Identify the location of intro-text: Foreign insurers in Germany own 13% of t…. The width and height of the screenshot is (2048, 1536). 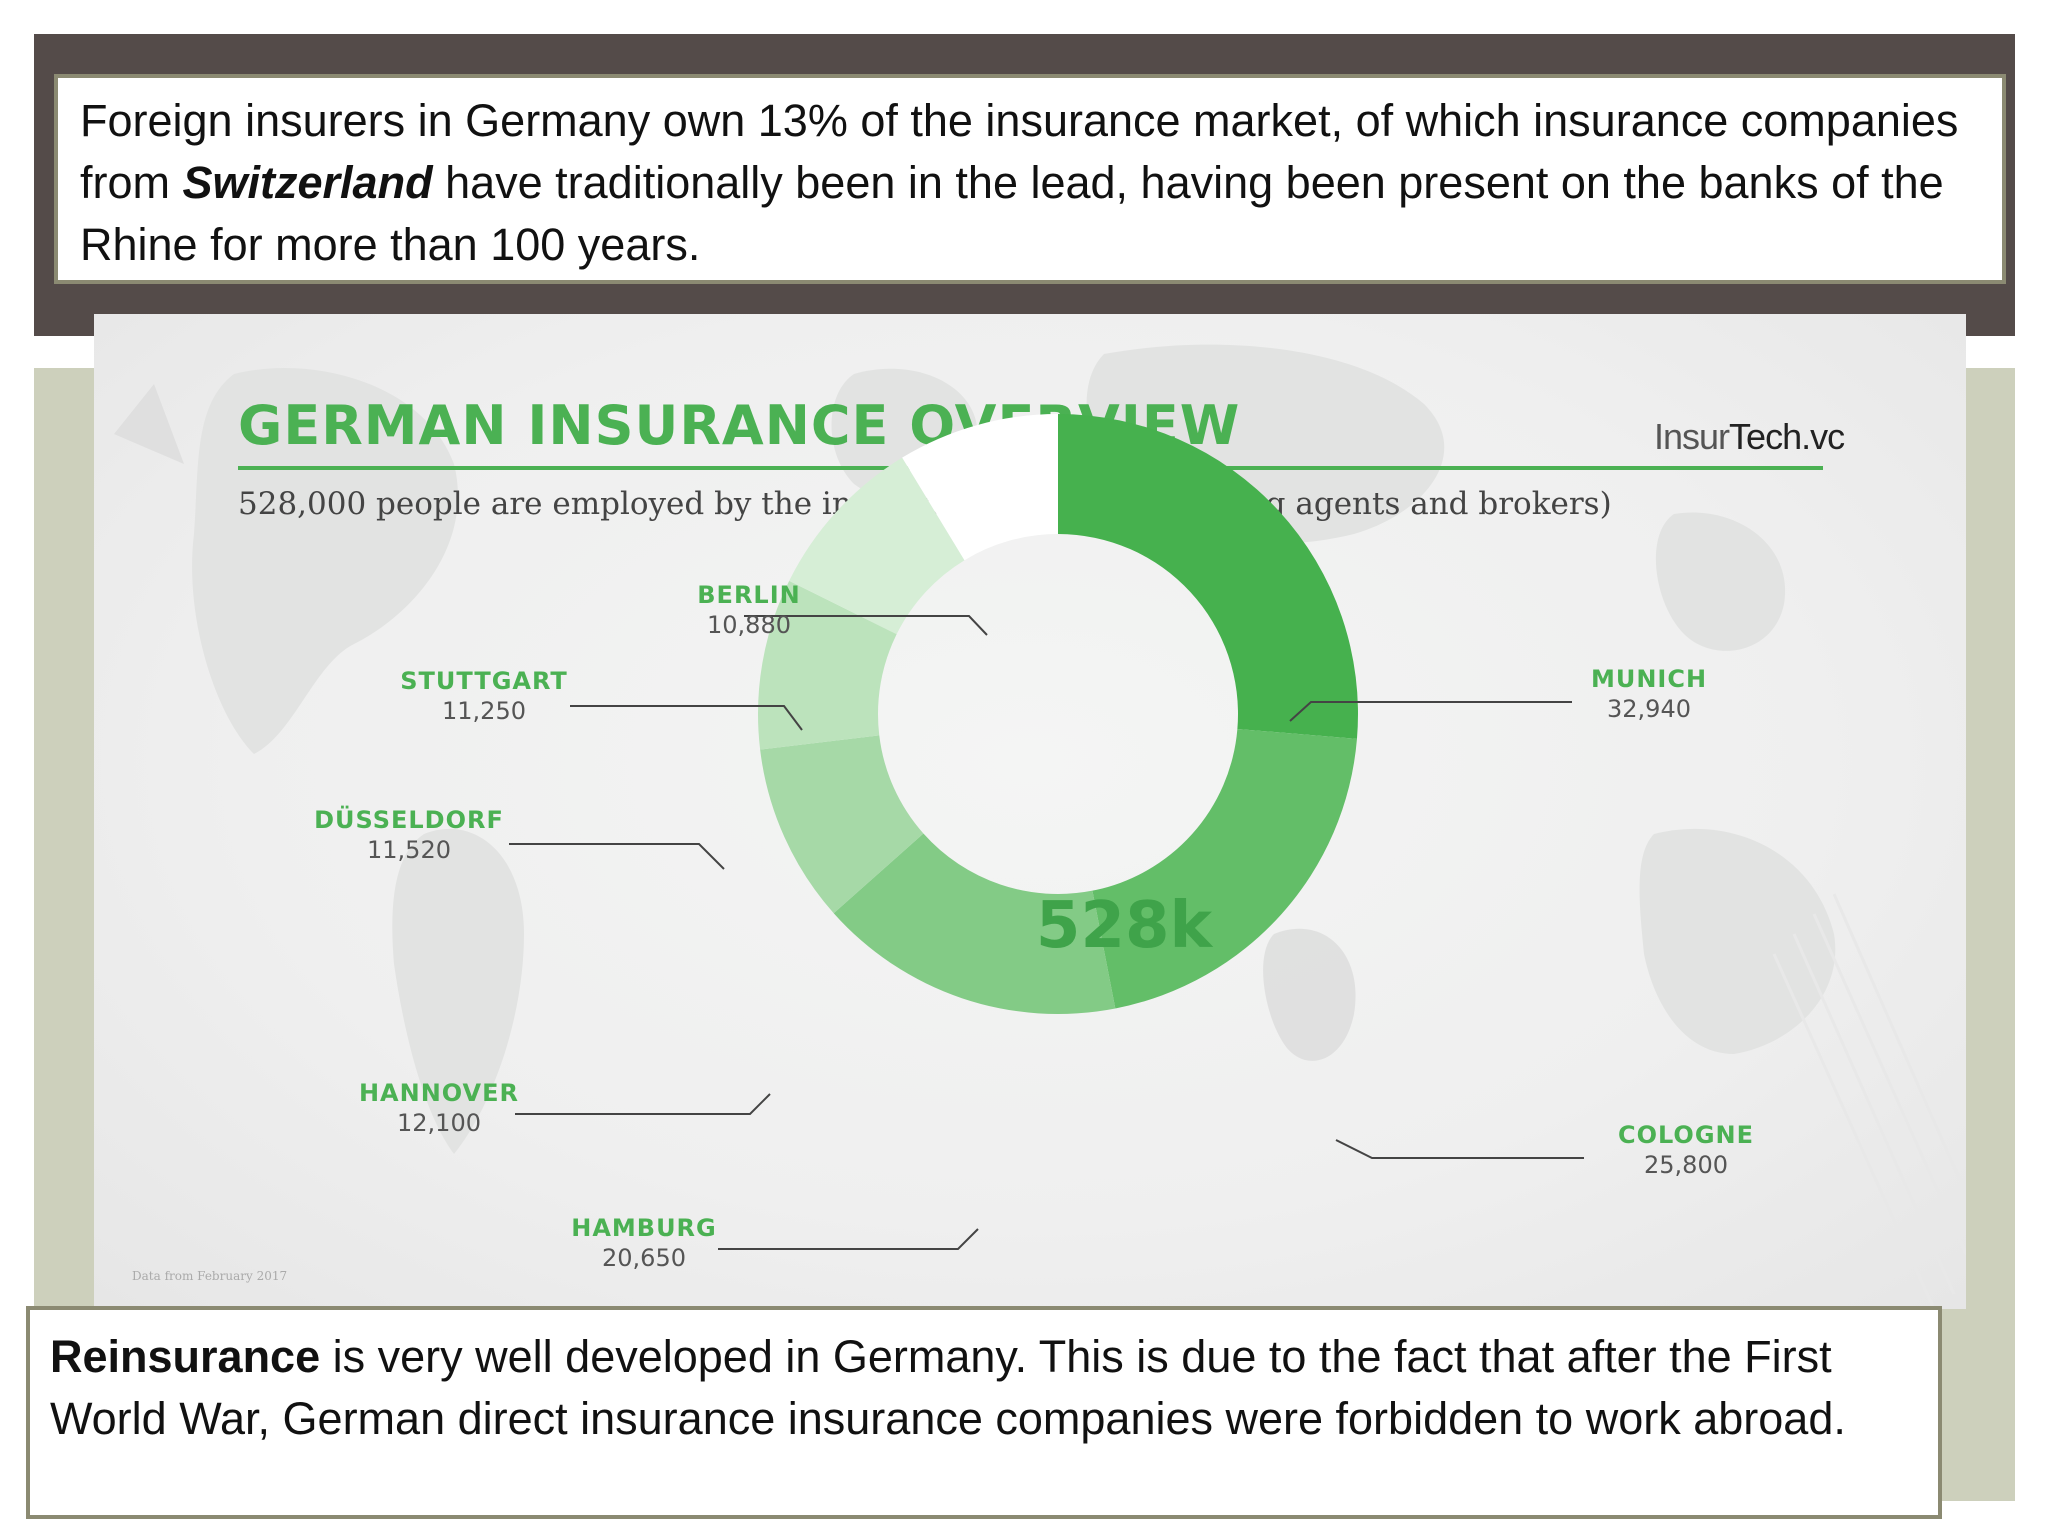
(1019, 151).